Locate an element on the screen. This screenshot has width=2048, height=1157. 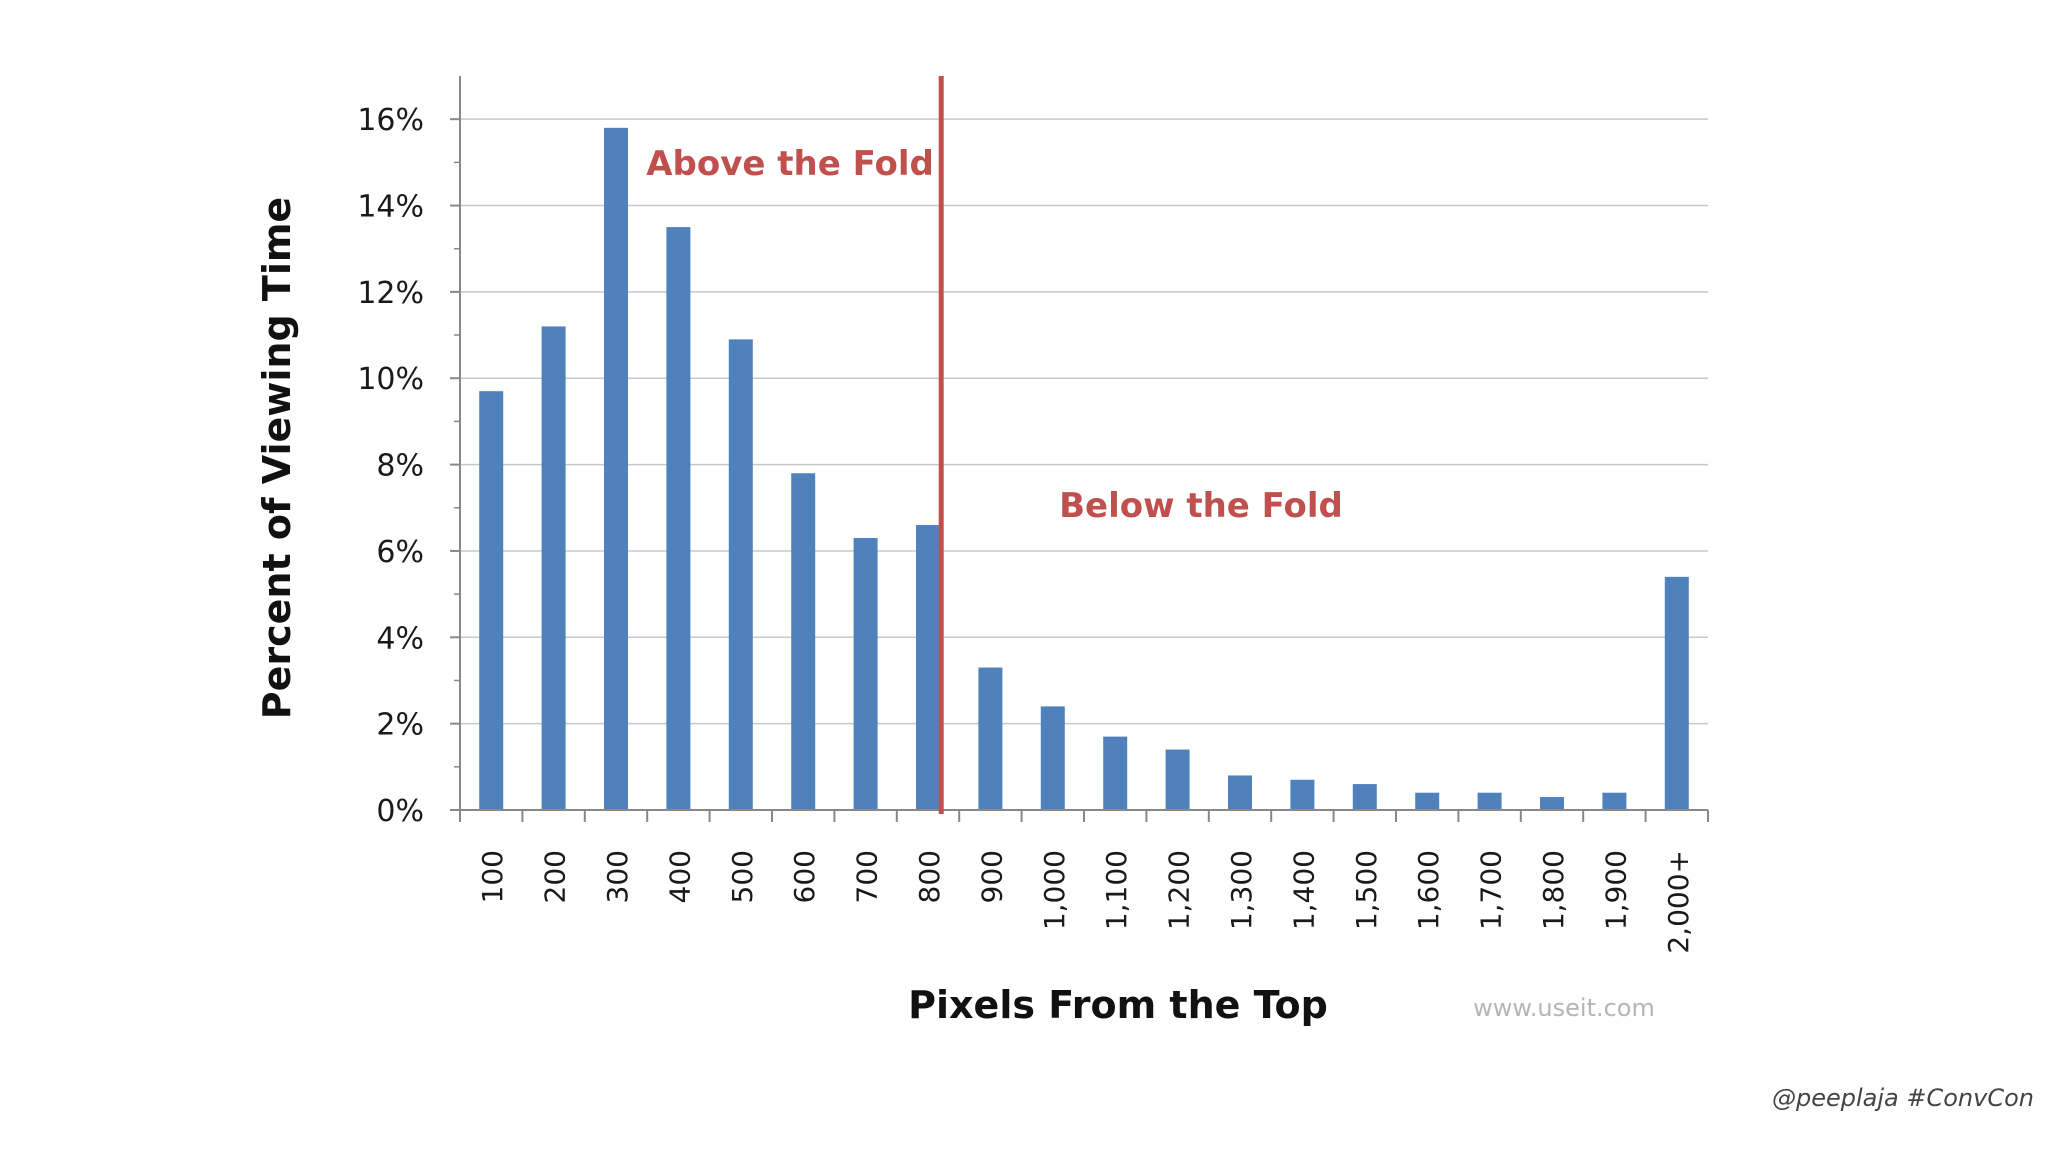
footer-credit: @peeplaja #ConvCon is located at coordinates (1903, 1098).